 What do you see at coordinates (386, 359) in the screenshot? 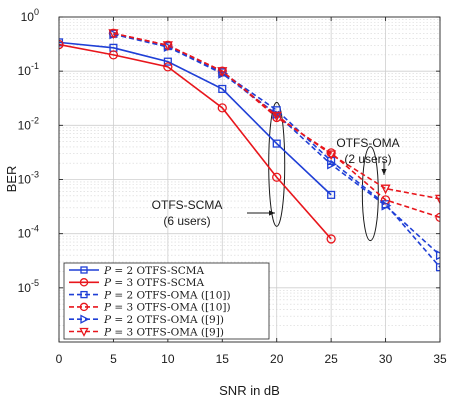
I see `x-tick-label: 30` at bounding box center [386, 359].